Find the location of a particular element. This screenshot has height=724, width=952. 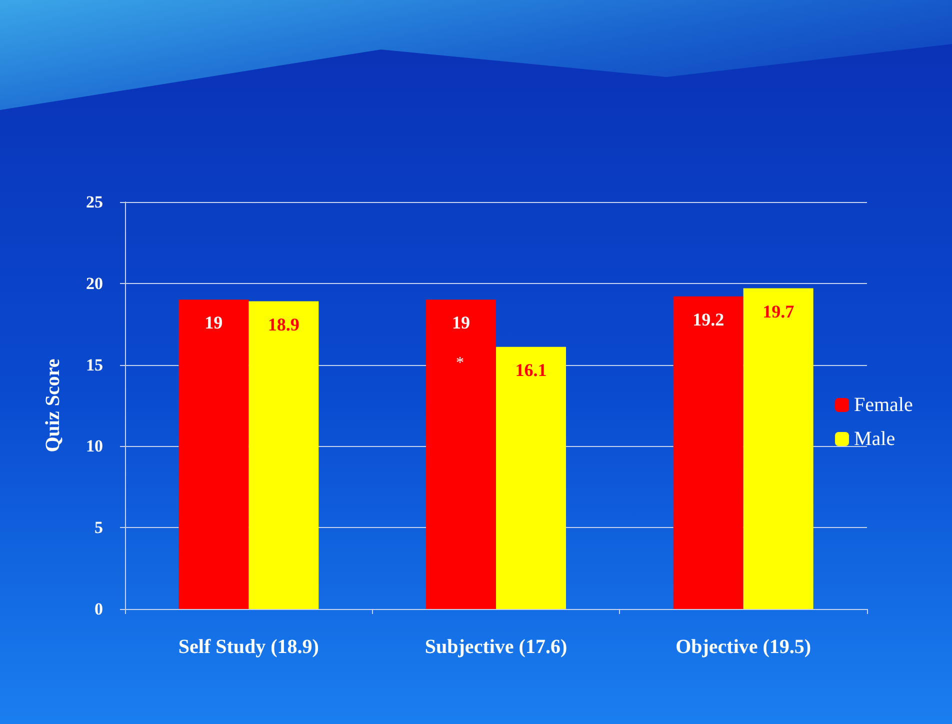

data-label: 18.9 is located at coordinates (284, 324).